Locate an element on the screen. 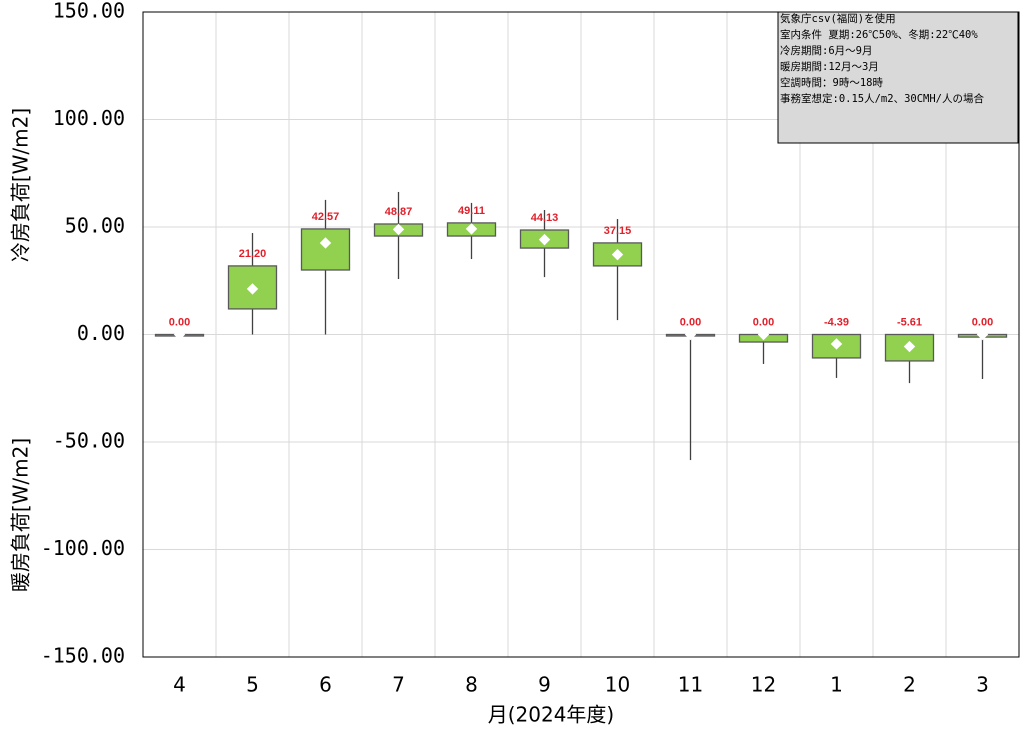  x-tick-label: 6 is located at coordinates (325, 685).